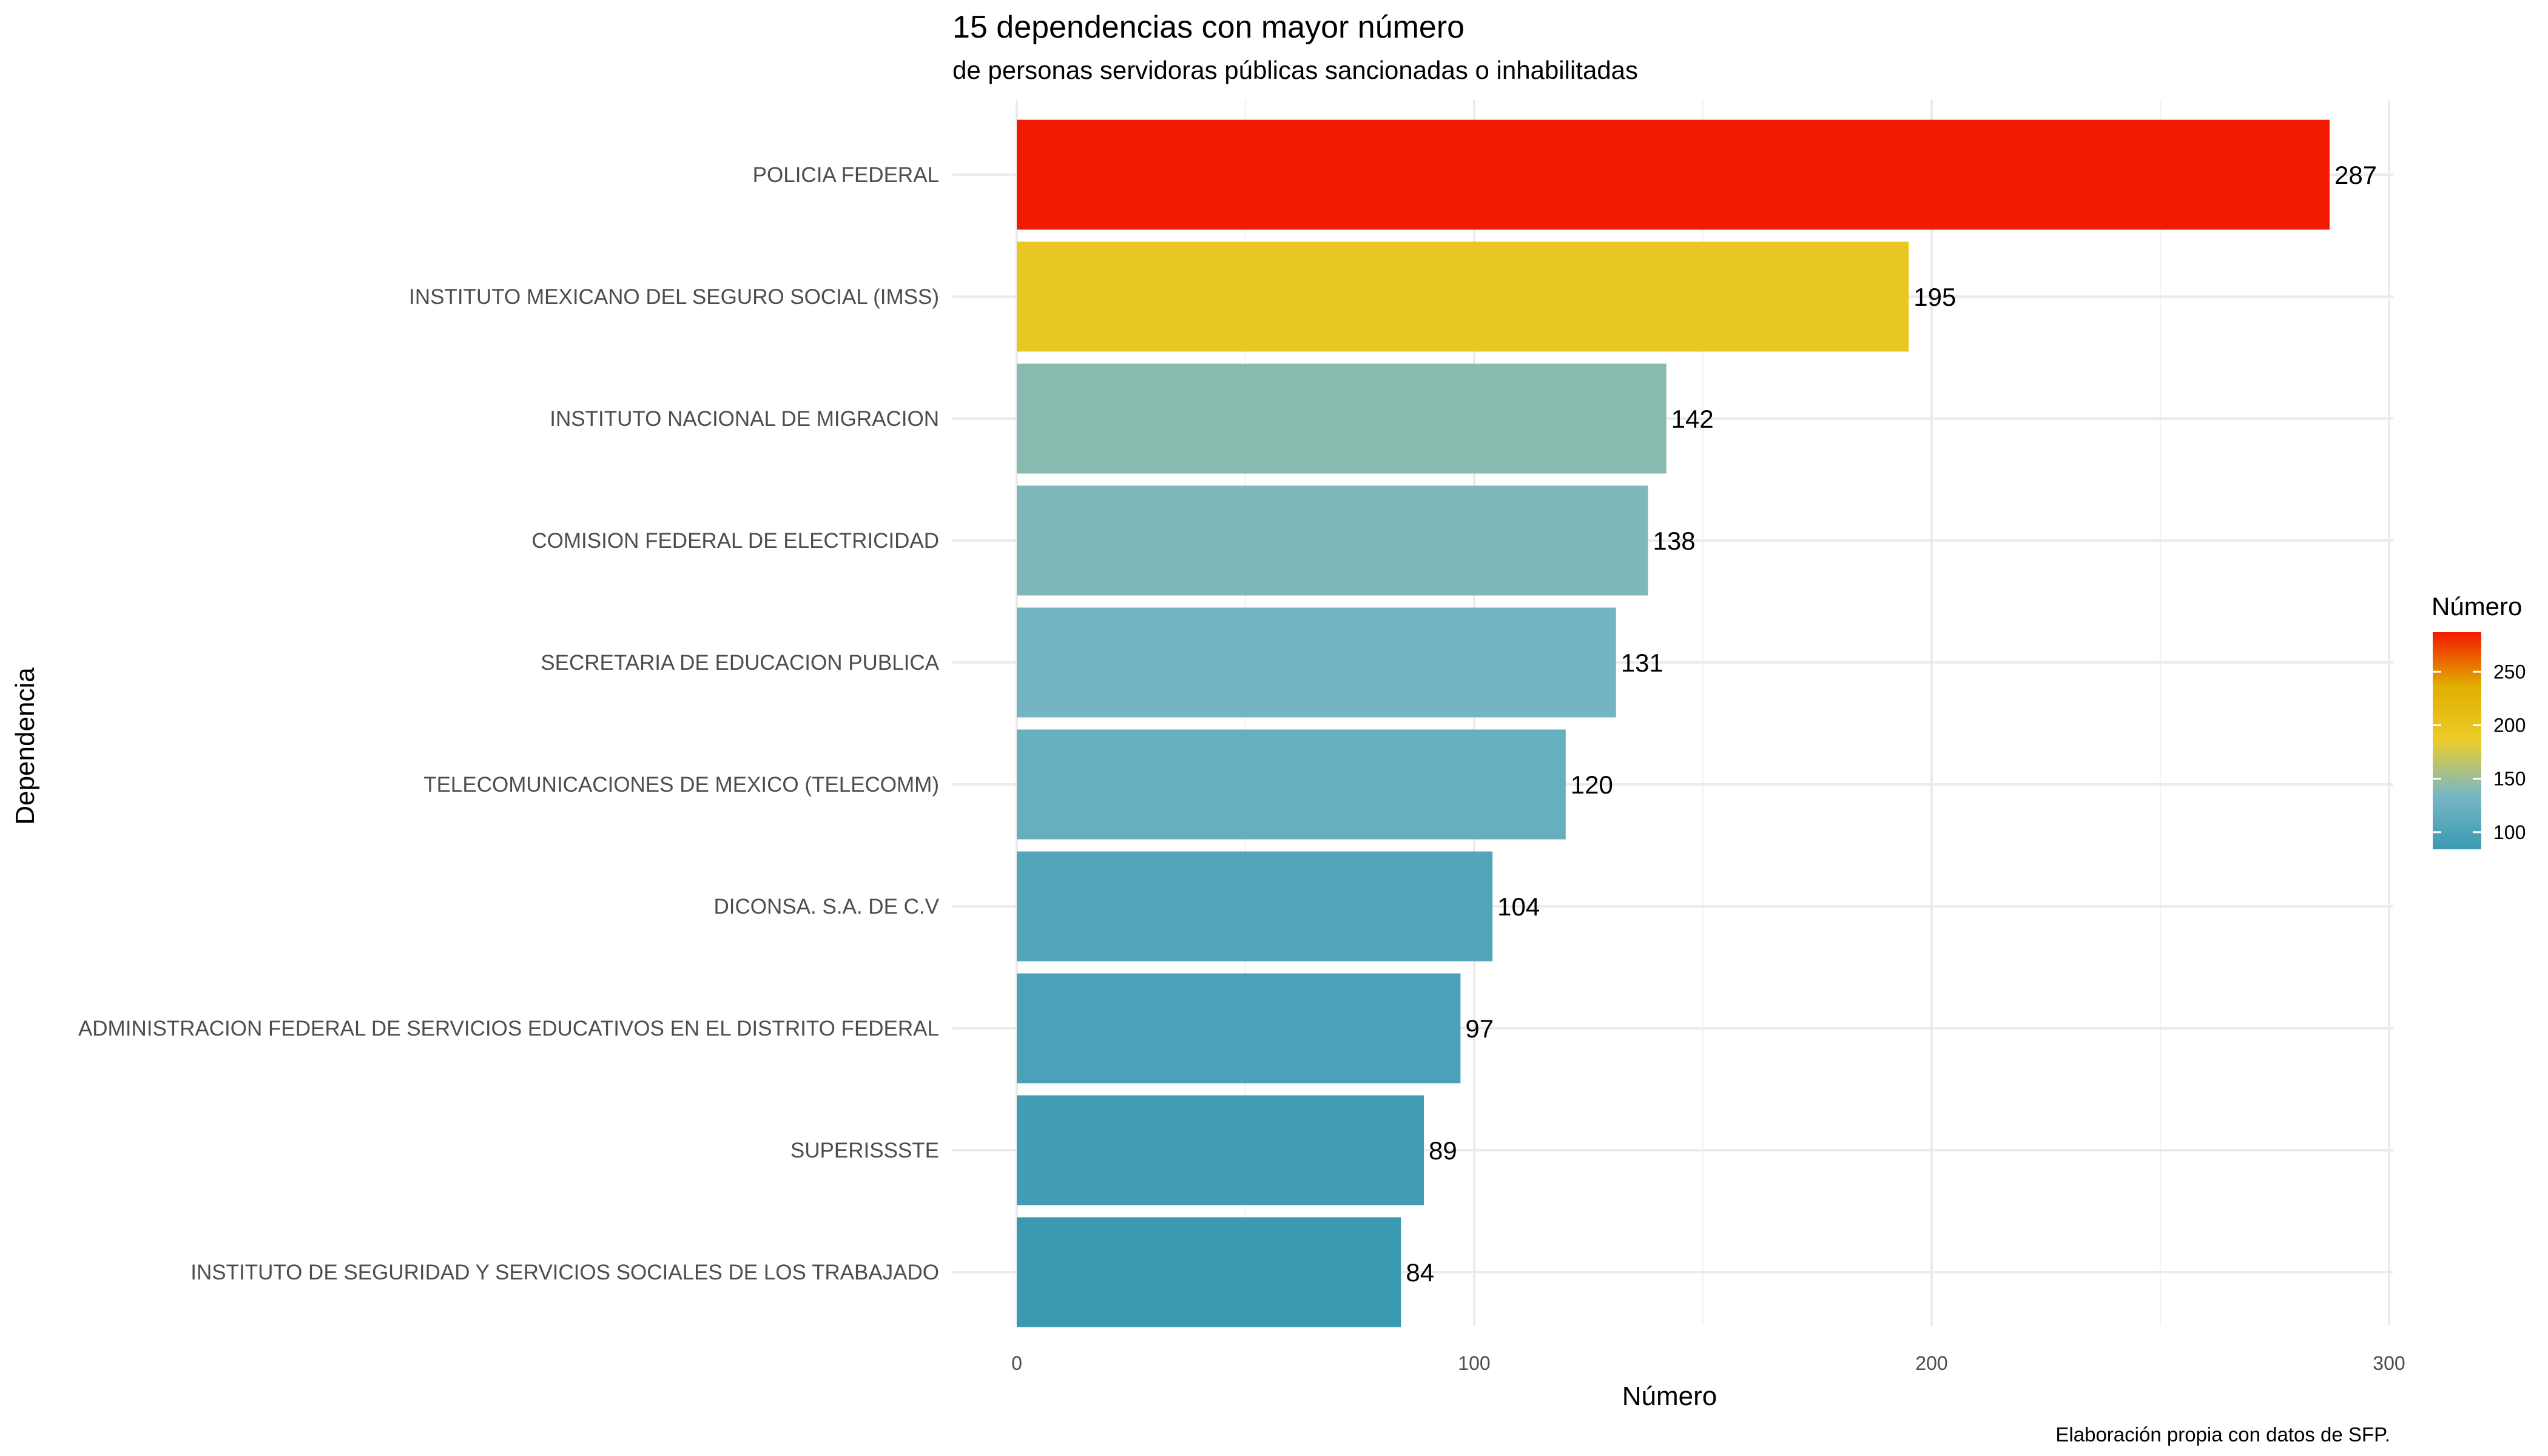 The image size is (2548, 1456). What do you see at coordinates (827, 906) in the screenshot?
I see `category-label: DICONSA. S.A. DE C.V` at bounding box center [827, 906].